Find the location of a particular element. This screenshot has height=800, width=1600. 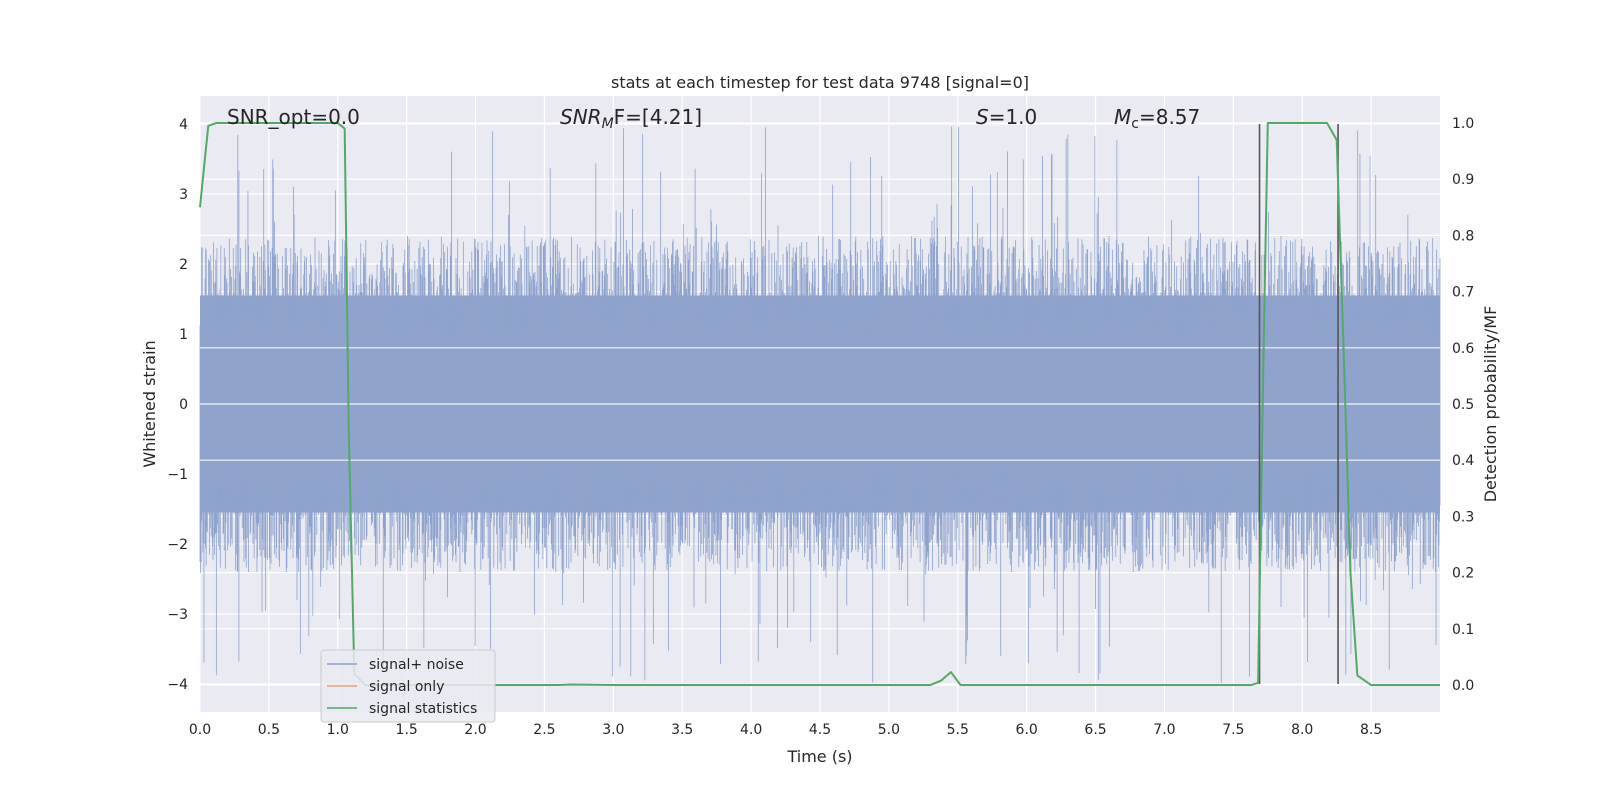

y2-tick-label-10: 0.0 is located at coordinates (1463, 686).